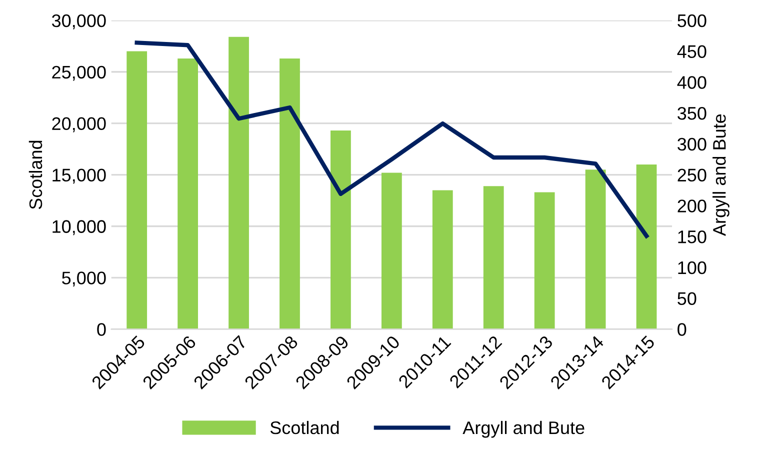  What do you see at coordinates (692, 175) in the screenshot?
I see `y2-tick-label: 250` at bounding box center [692, 175].